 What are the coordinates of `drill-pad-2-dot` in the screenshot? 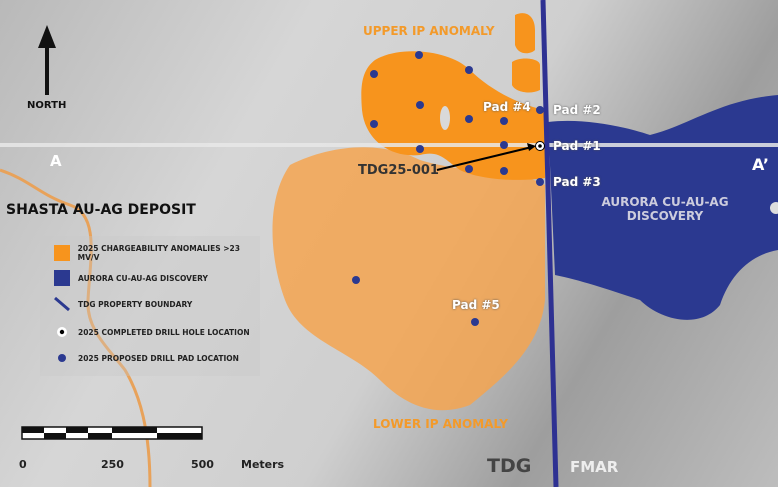 It's located at (540, 110).